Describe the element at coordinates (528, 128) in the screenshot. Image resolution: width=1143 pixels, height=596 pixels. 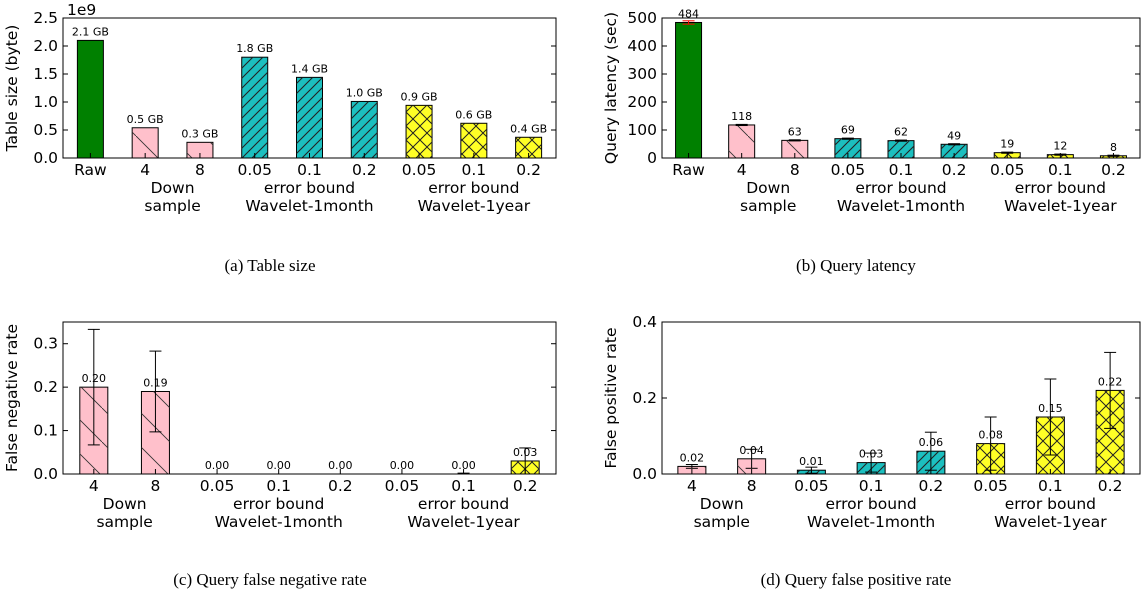
I see `data-label: 0.4 GB` at that location.